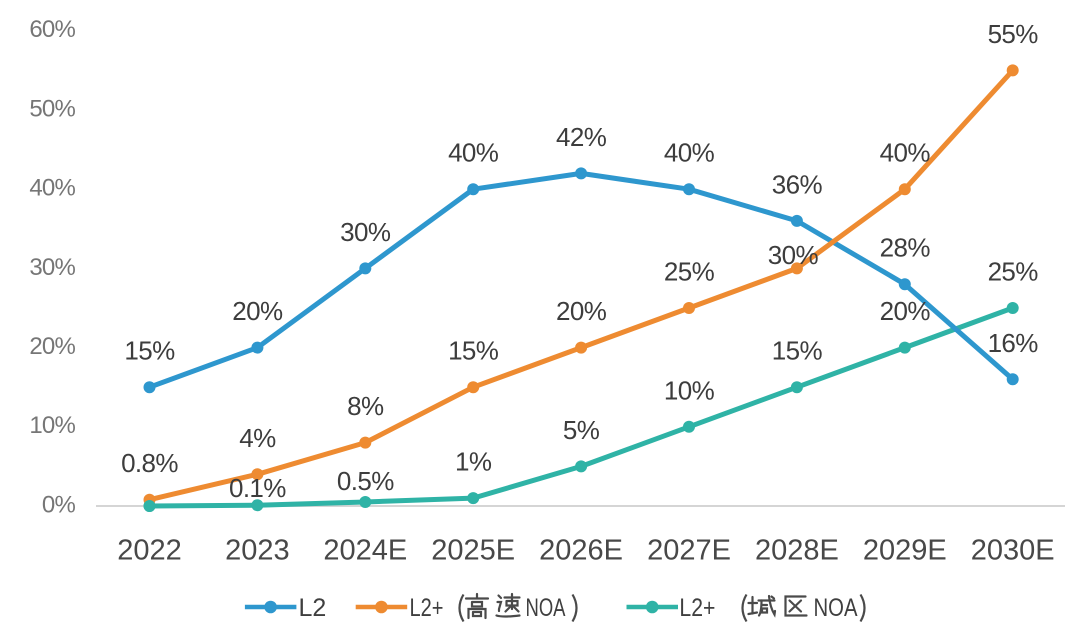  What do you see at coordinates (797, 184) in the screenshot?
I see `svg-text: 36%` at bounding box center [797, 184].